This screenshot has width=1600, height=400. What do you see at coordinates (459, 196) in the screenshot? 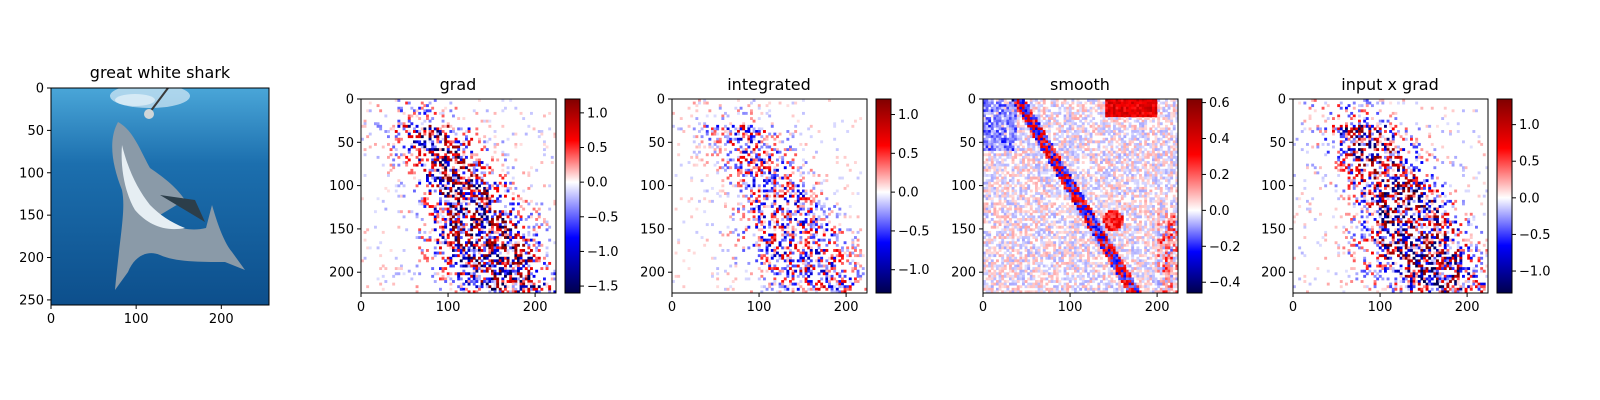
I see `heatmap-grad` at bounding box center [459, 196].